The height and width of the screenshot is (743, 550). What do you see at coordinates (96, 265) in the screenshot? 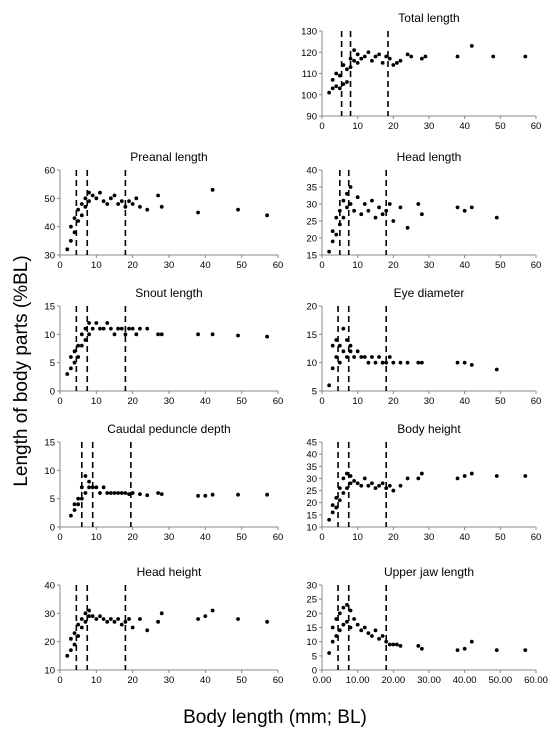
I see `x-tick-label: 10` at bounding box center [96, 265].